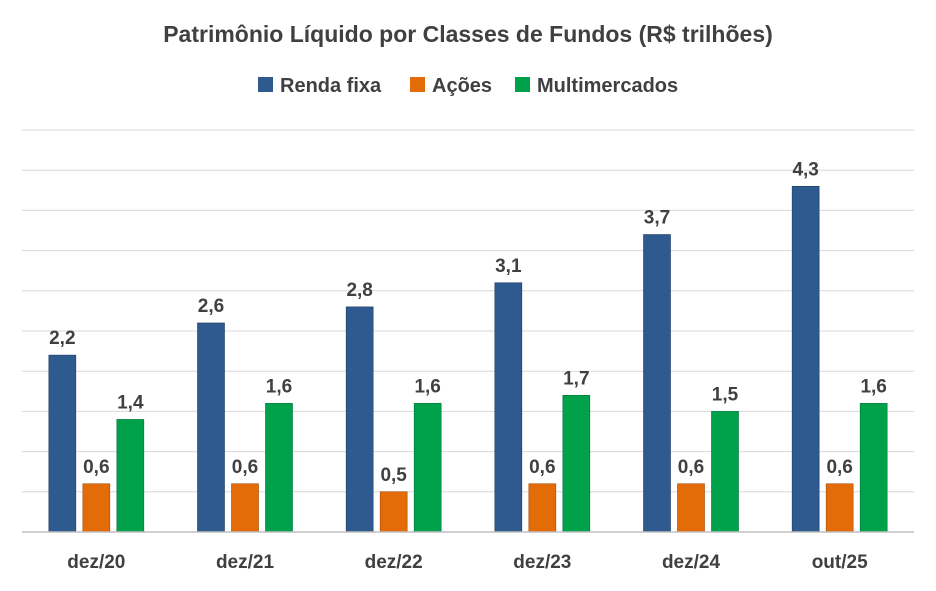 The image size is (936, 591). What do you see at coordinates (657, 218) in the screenshot?
I see `data-label: 3,7` at bounding box center [657, 218].